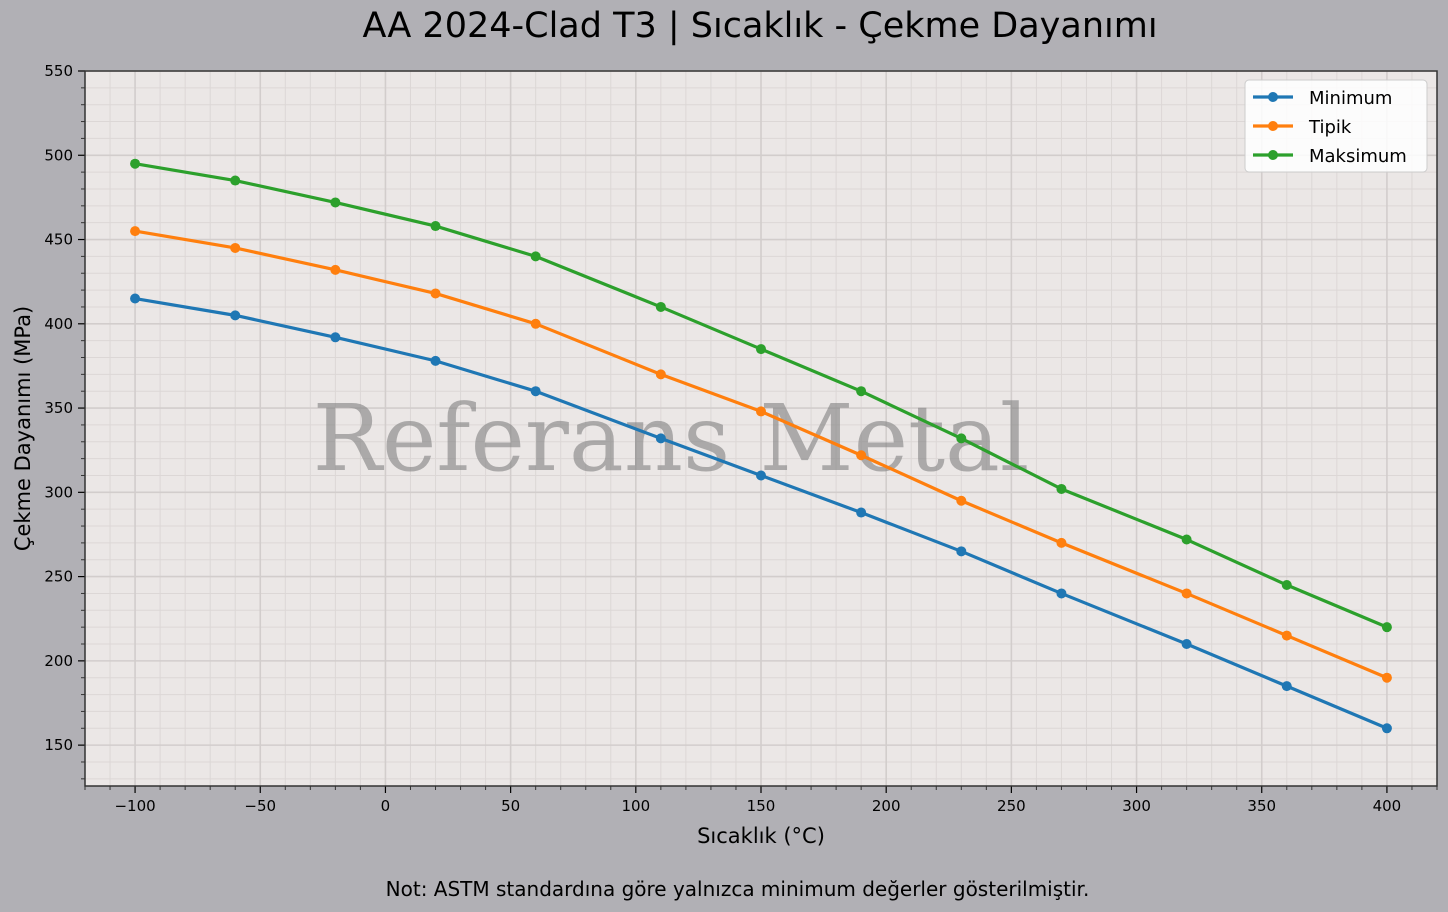 The height and width of the screenshot is (912, 1448). What do you see at coordinates (58, 324) in the screenshot?
I see `y-tick-label: 400` at bounding box center [58, 324].